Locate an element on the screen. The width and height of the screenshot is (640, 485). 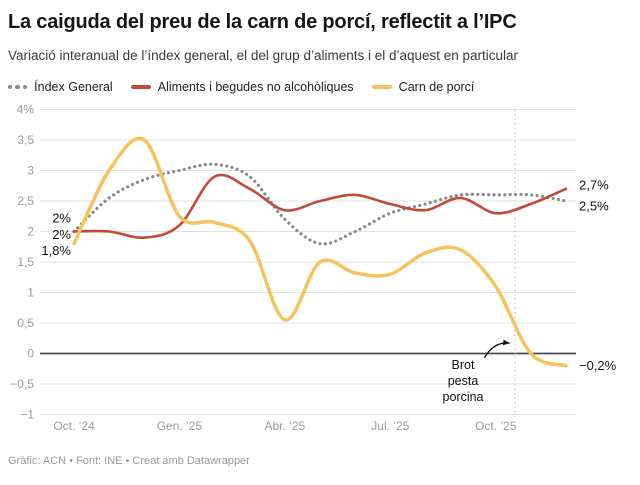
legend-item-carn-porci: Carn de porcí is located at coordinates (423, 87).